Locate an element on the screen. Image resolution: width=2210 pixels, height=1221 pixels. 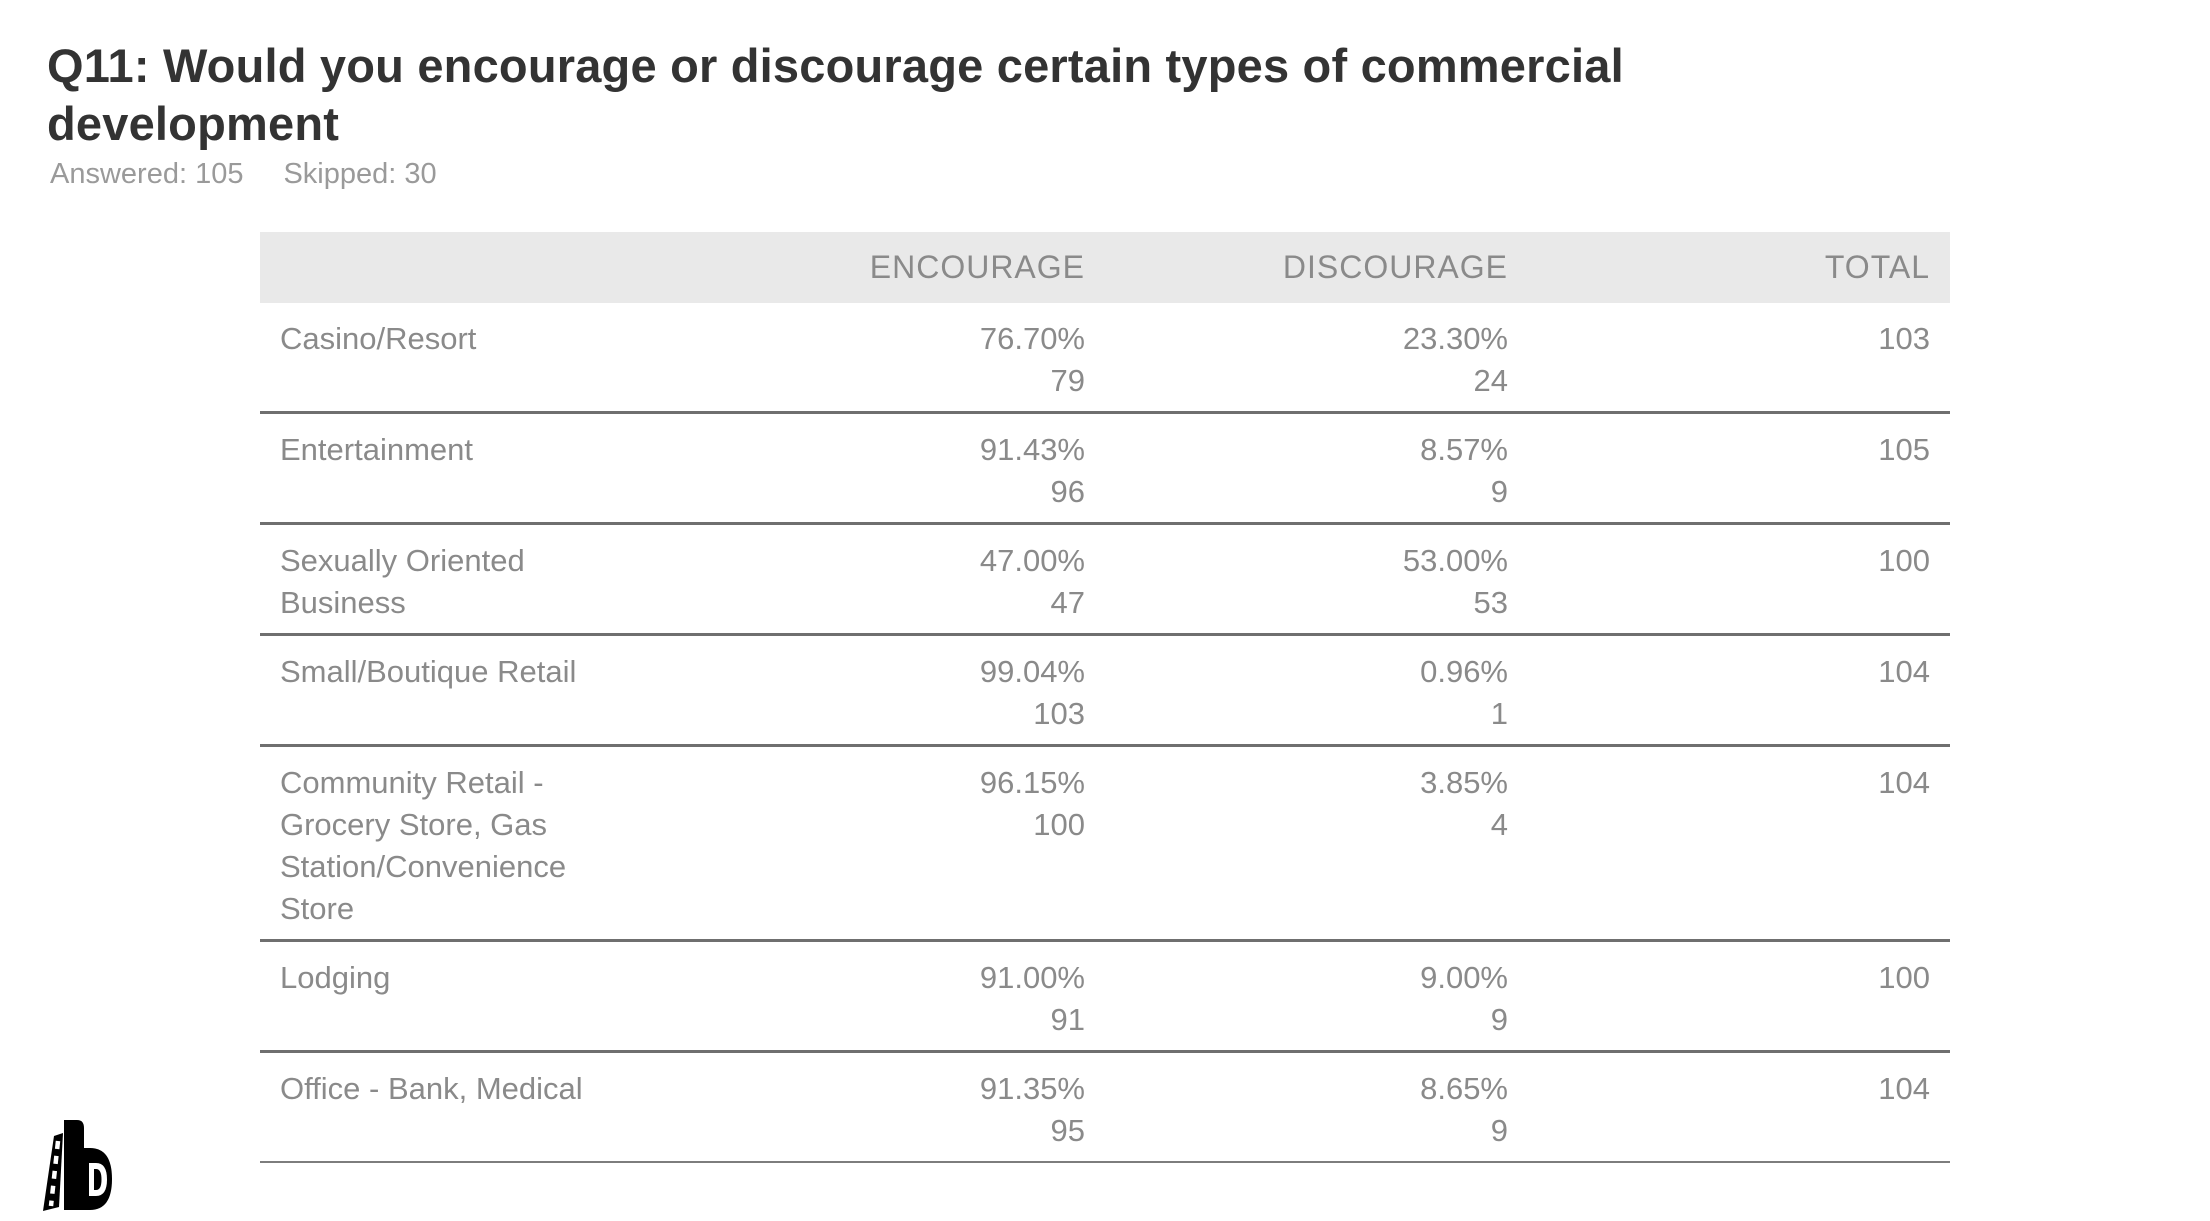
encourage-cell: 91.00% 91 is located at coordinates (873, 999).